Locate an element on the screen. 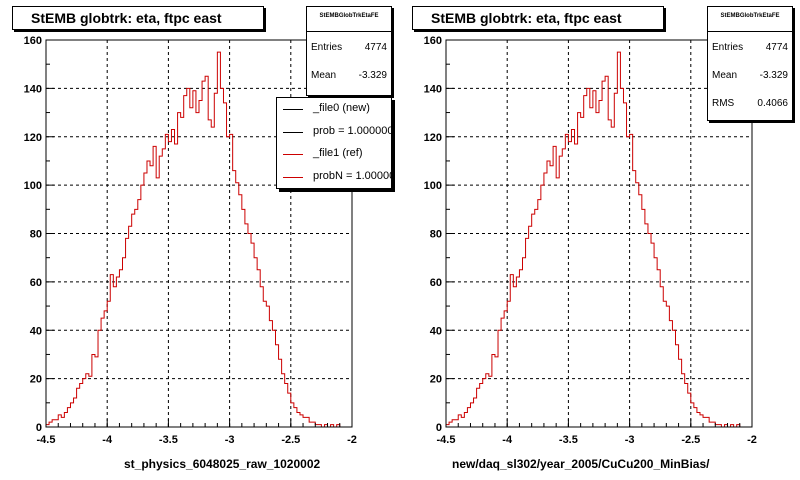 The height and width of the screenshot is (480, 800). right-x-tick-label: -4 is located at coordinates (507, 440).